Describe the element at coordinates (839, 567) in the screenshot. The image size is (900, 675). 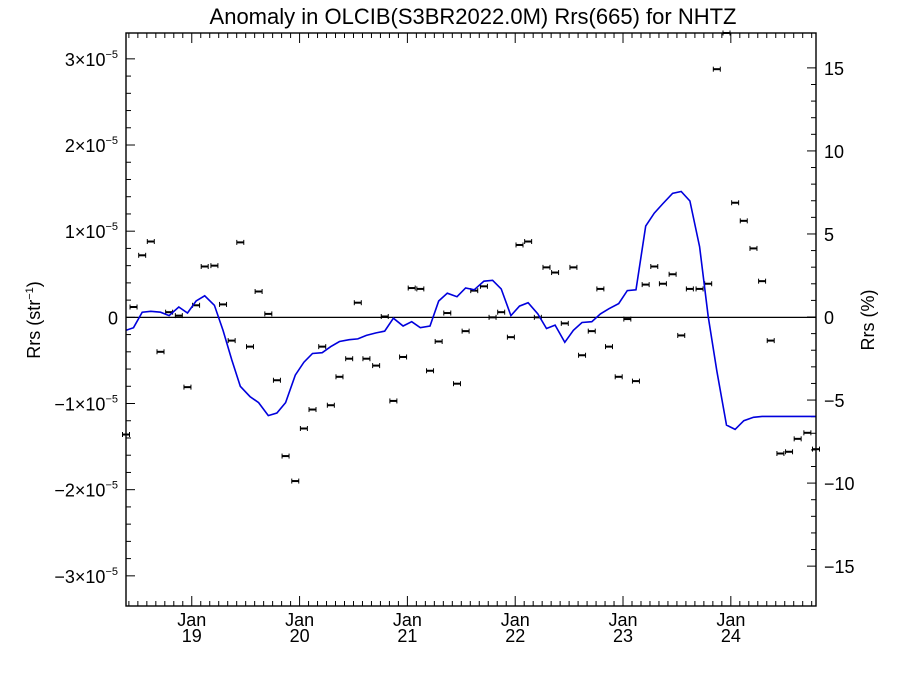
I see `y-right-tick-label: −15` at that location.